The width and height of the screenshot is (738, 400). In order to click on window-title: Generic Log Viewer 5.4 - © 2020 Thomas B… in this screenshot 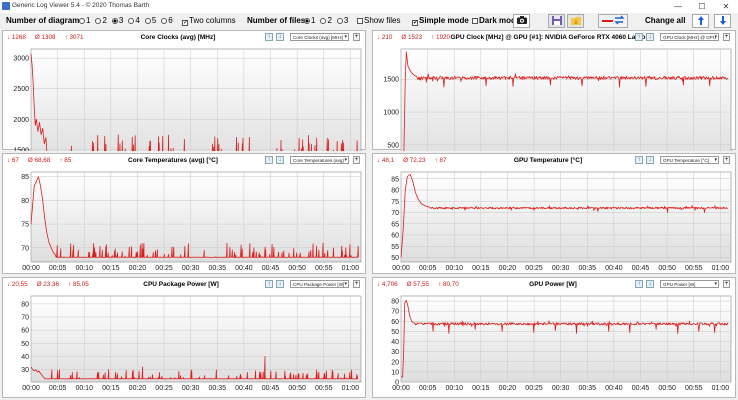, I will do `click(81, 5)`.